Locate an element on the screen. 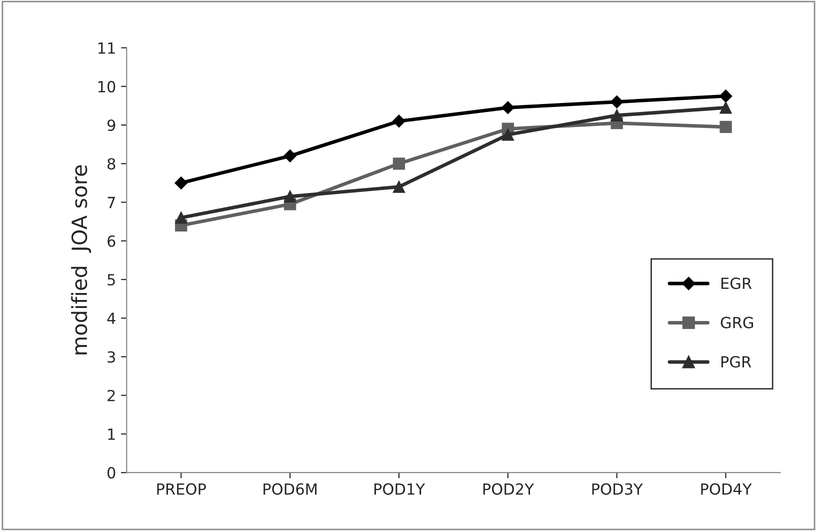 The width and height of the screenshot is (817, 531). y-tick-label: 4 is located at coordinates (111, 318).